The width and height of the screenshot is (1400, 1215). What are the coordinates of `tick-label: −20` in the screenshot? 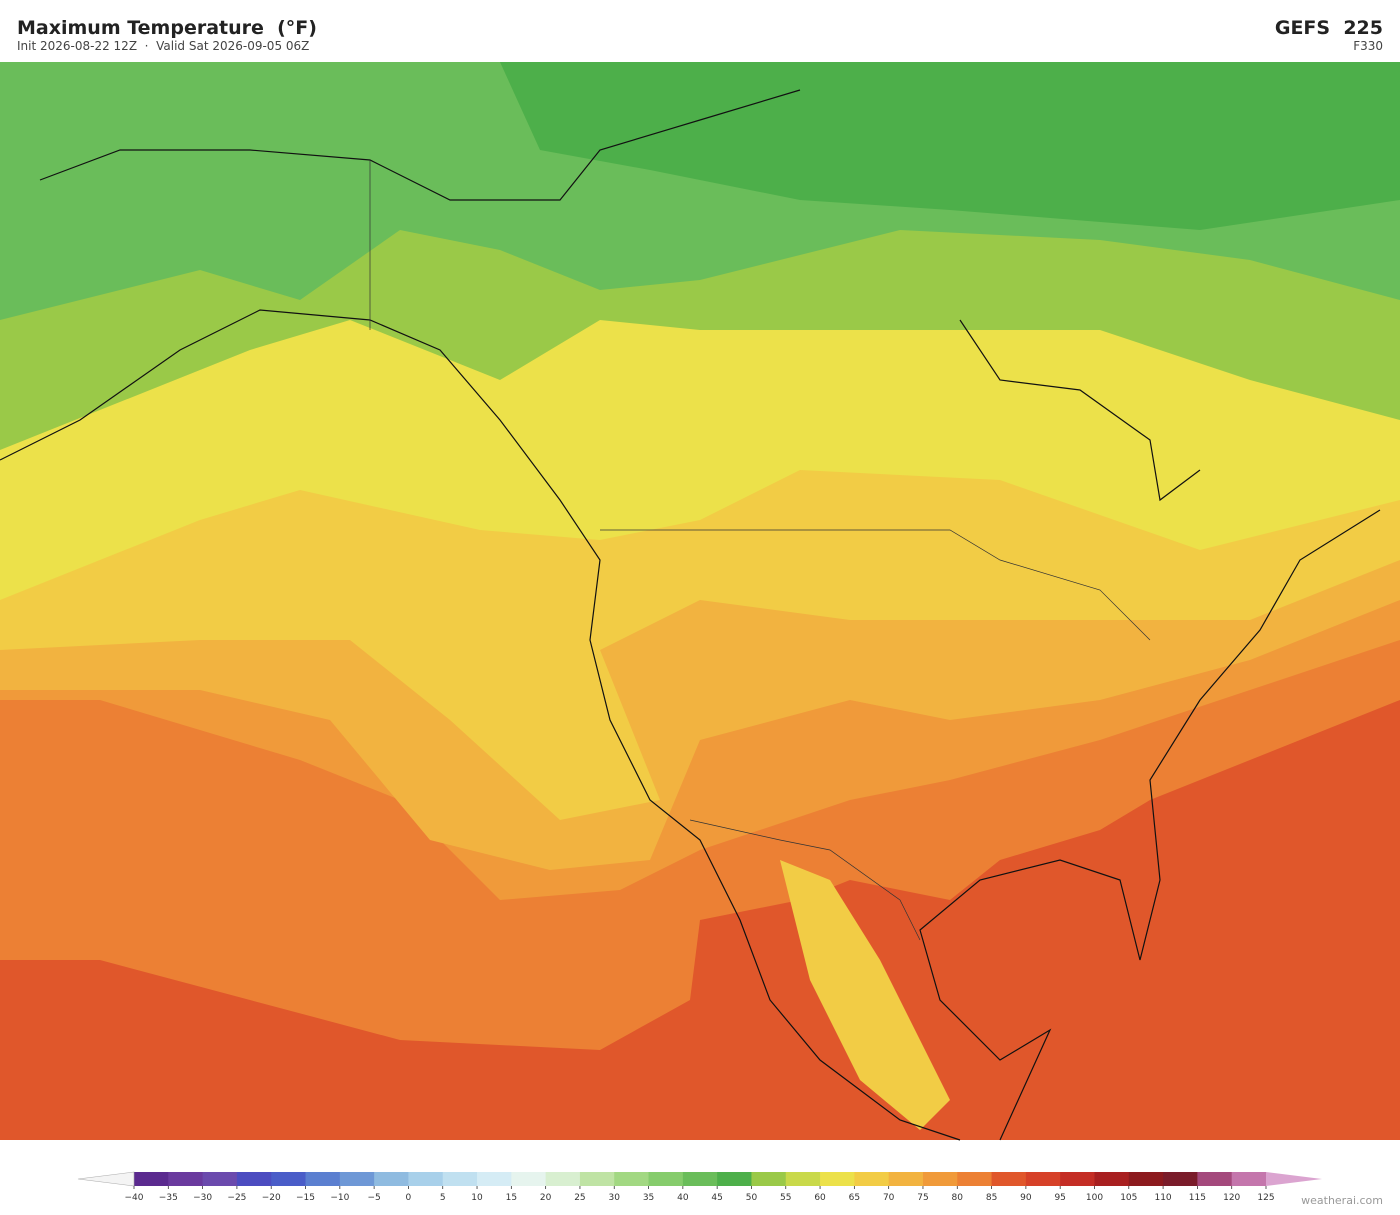 It's located at (271, 1198).